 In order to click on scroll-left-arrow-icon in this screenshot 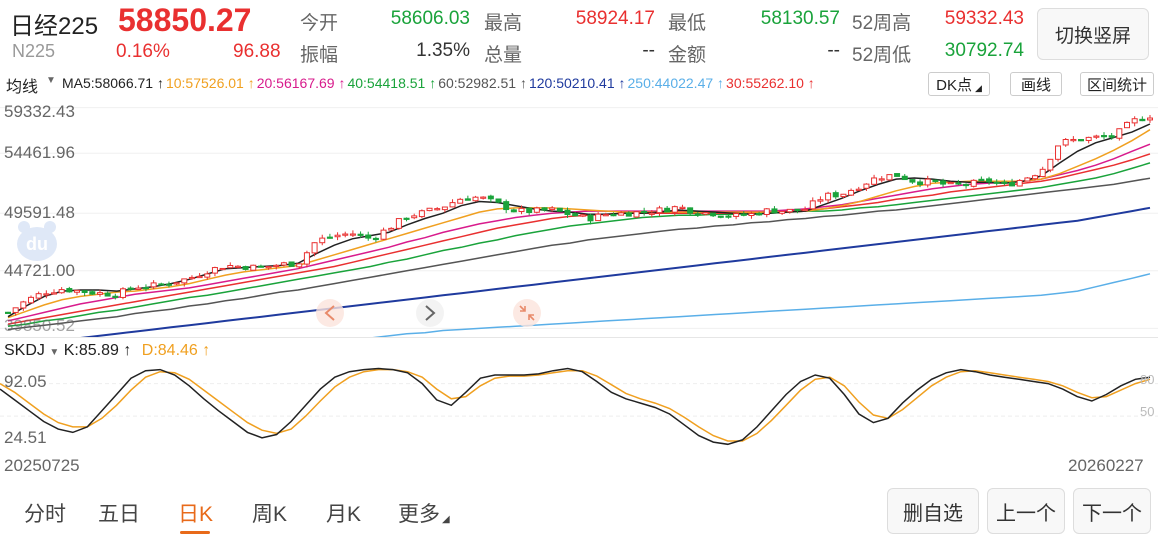, I will do `click(329, 313)`.